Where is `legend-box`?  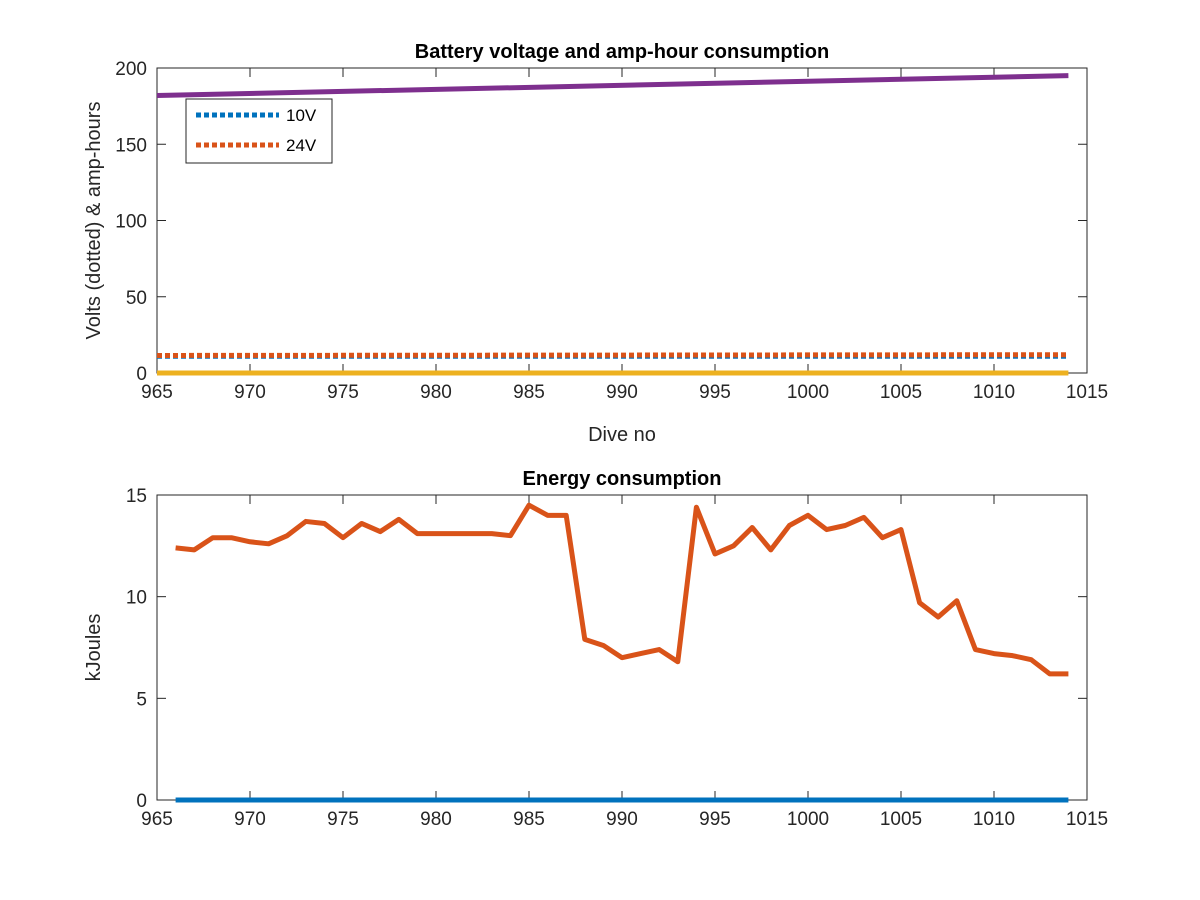
legend-box is located at coordinates (259, 131).